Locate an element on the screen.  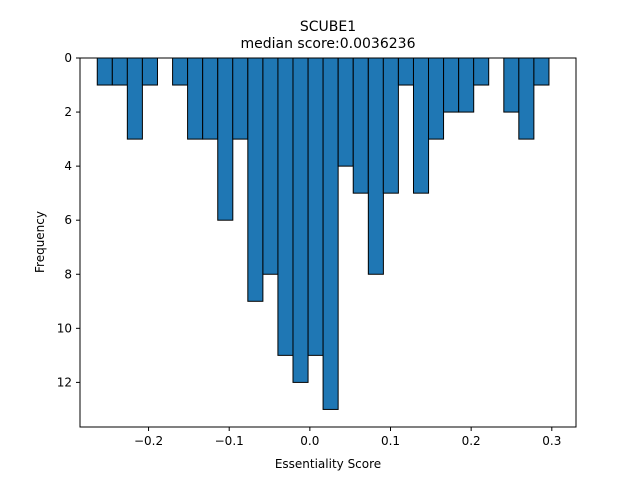
y-tick-label: 12 is located at coordinates (64, 382).